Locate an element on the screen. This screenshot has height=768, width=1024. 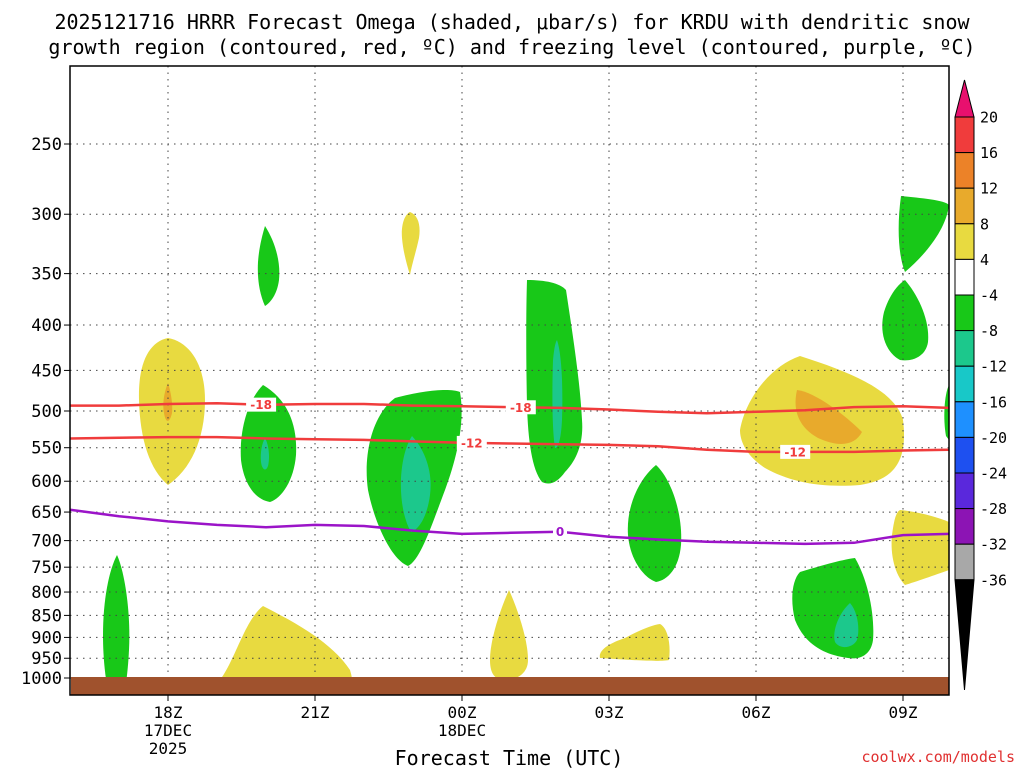
y-tick-label-500: 500 is located at coordinates (46, 412).